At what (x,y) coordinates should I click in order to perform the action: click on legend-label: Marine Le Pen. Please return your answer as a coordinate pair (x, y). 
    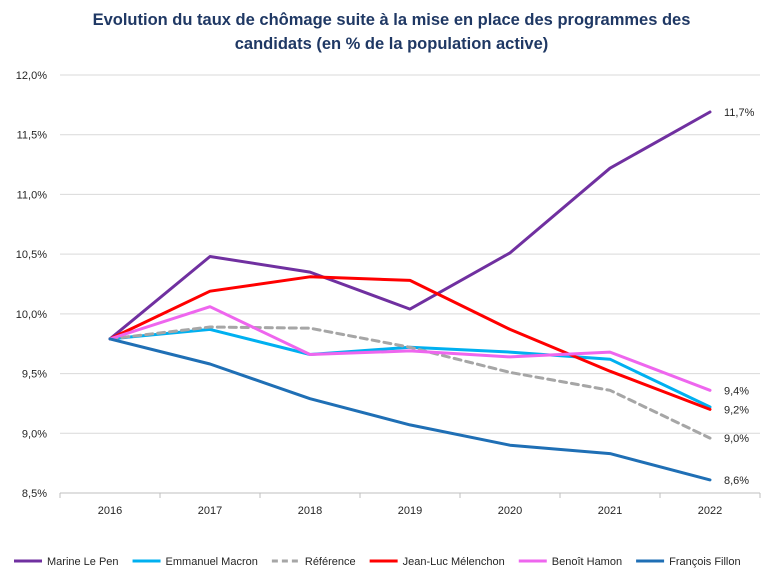
    Looking at the image, I should click on (83, 562).